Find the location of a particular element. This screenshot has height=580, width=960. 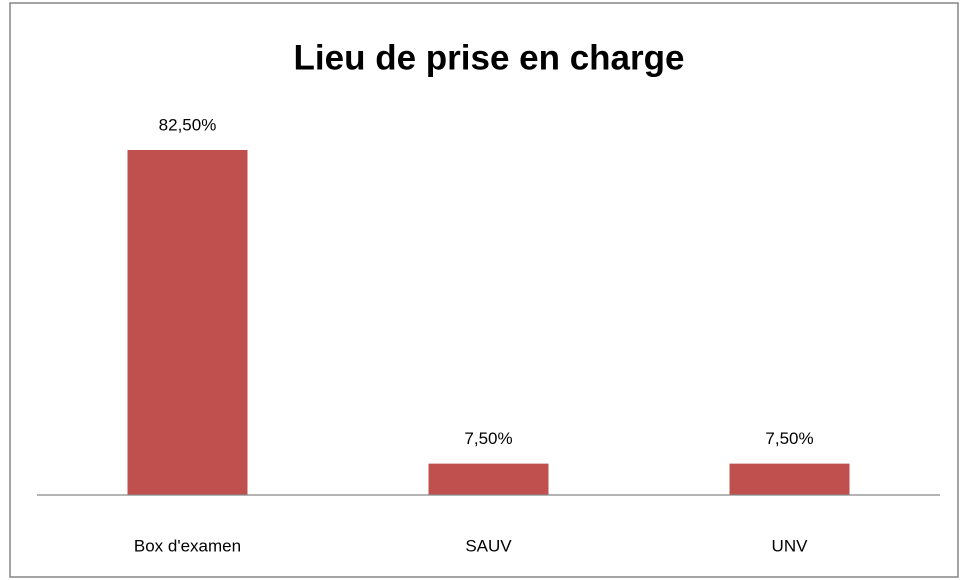

data-label: 82,50% is located at coordinates (188, 124).